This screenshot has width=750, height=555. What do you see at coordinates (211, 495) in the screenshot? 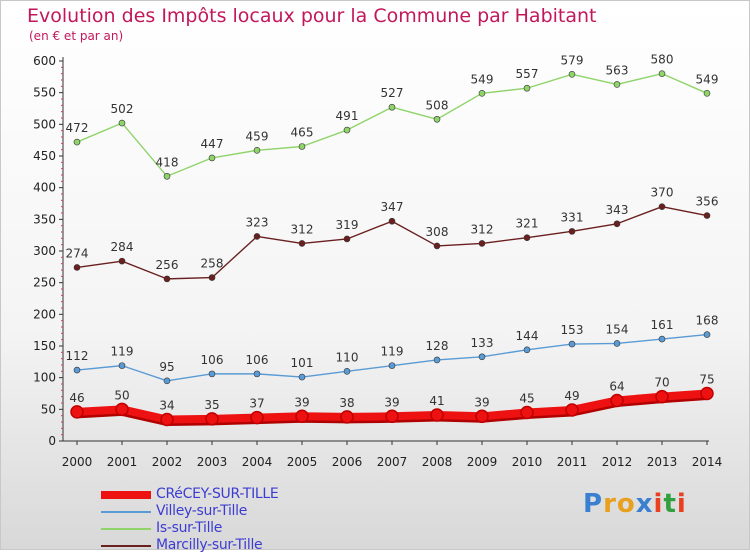
I see `legend-item: CRéCEY-SUR-TILLE` at bounding box center [211, 495].